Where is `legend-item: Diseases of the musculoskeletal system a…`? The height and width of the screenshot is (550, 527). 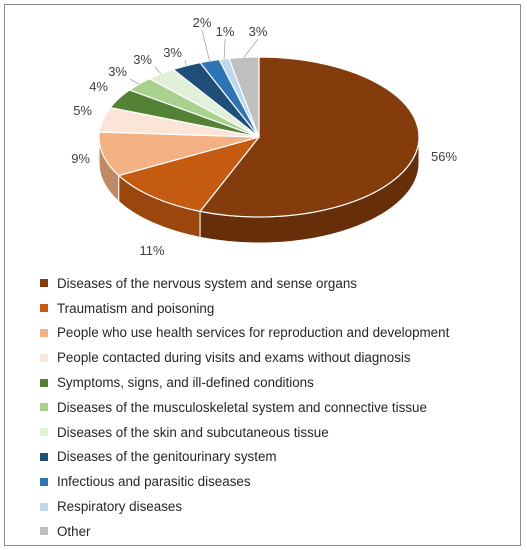 legend-item: Diseases of the musculoskeletal system a… is located at coordinates (244, 407).